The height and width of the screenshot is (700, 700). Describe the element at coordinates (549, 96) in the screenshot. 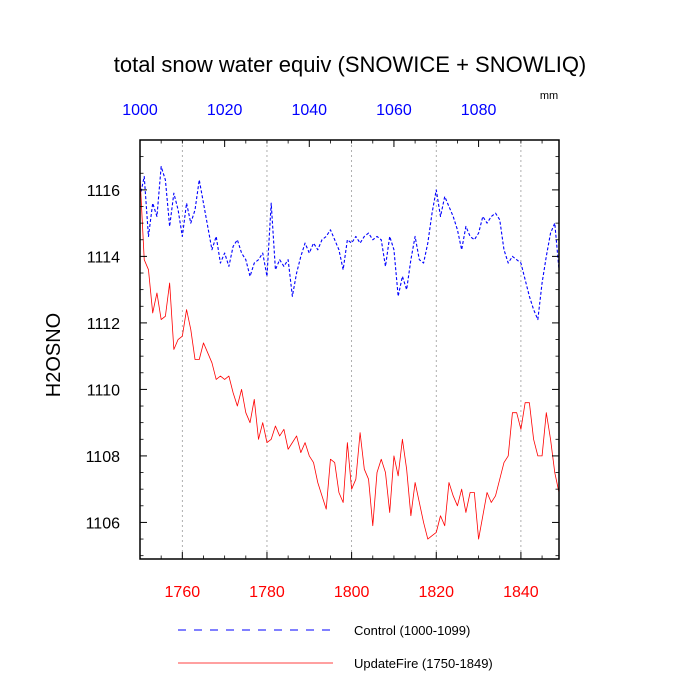

I see `units-label: mm` at that location.